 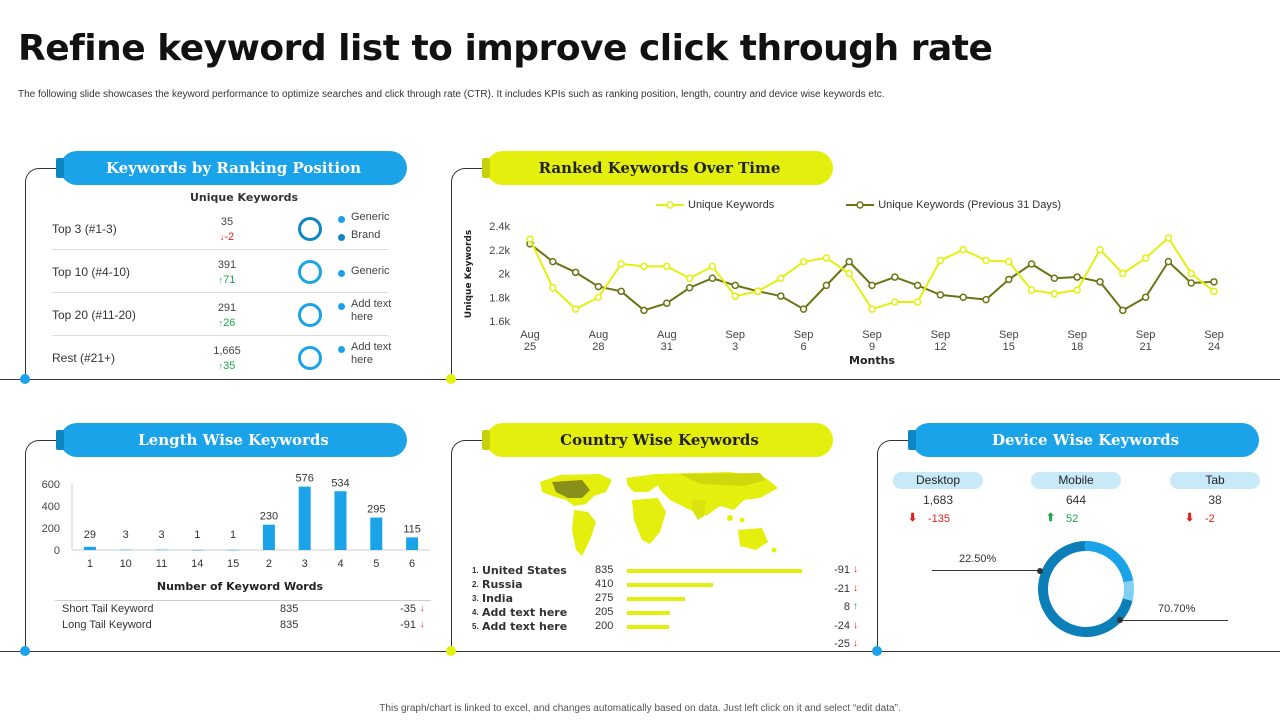 What do you see at coordinates (197, 535) in the screenshot?
I see `bar-value-label: 1` at bounding box center [197, 535].